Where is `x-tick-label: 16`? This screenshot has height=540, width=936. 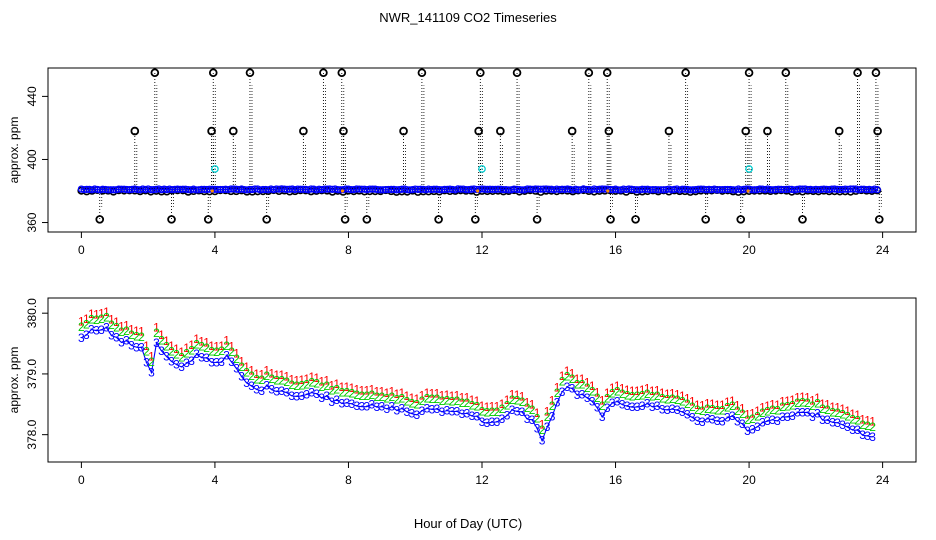 x-tick-label: 16 is located at coordinates (616, 480).